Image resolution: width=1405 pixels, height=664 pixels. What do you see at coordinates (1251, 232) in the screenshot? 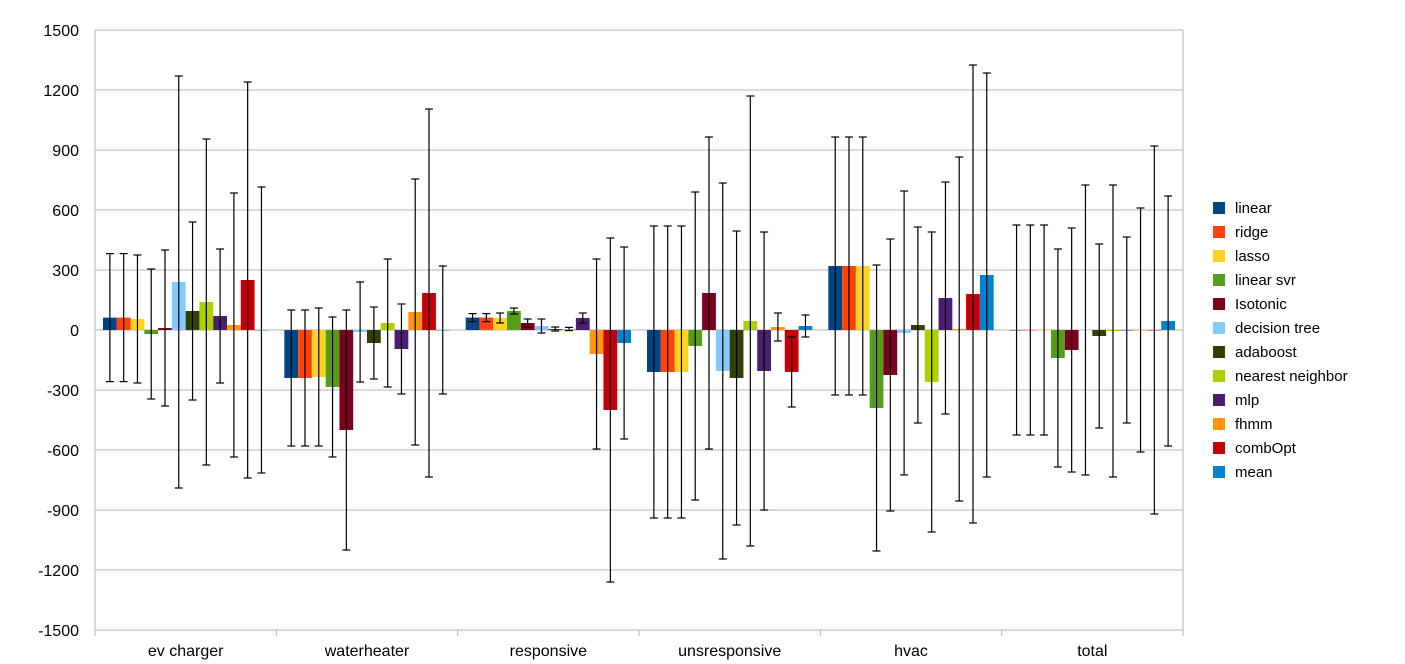
I see `legend-label: ridge` at bounding box center [1251, 232].